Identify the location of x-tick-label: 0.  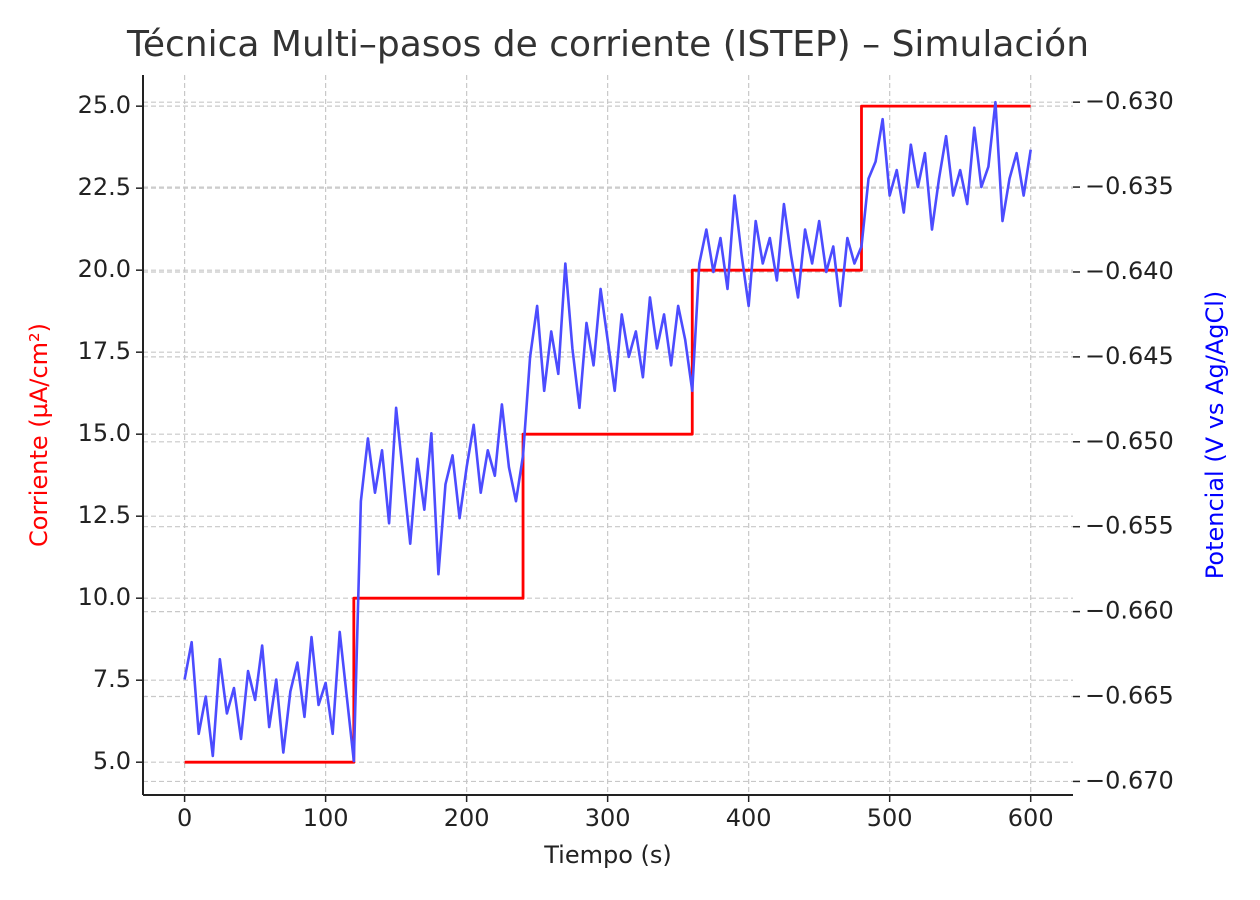
(184, 818).